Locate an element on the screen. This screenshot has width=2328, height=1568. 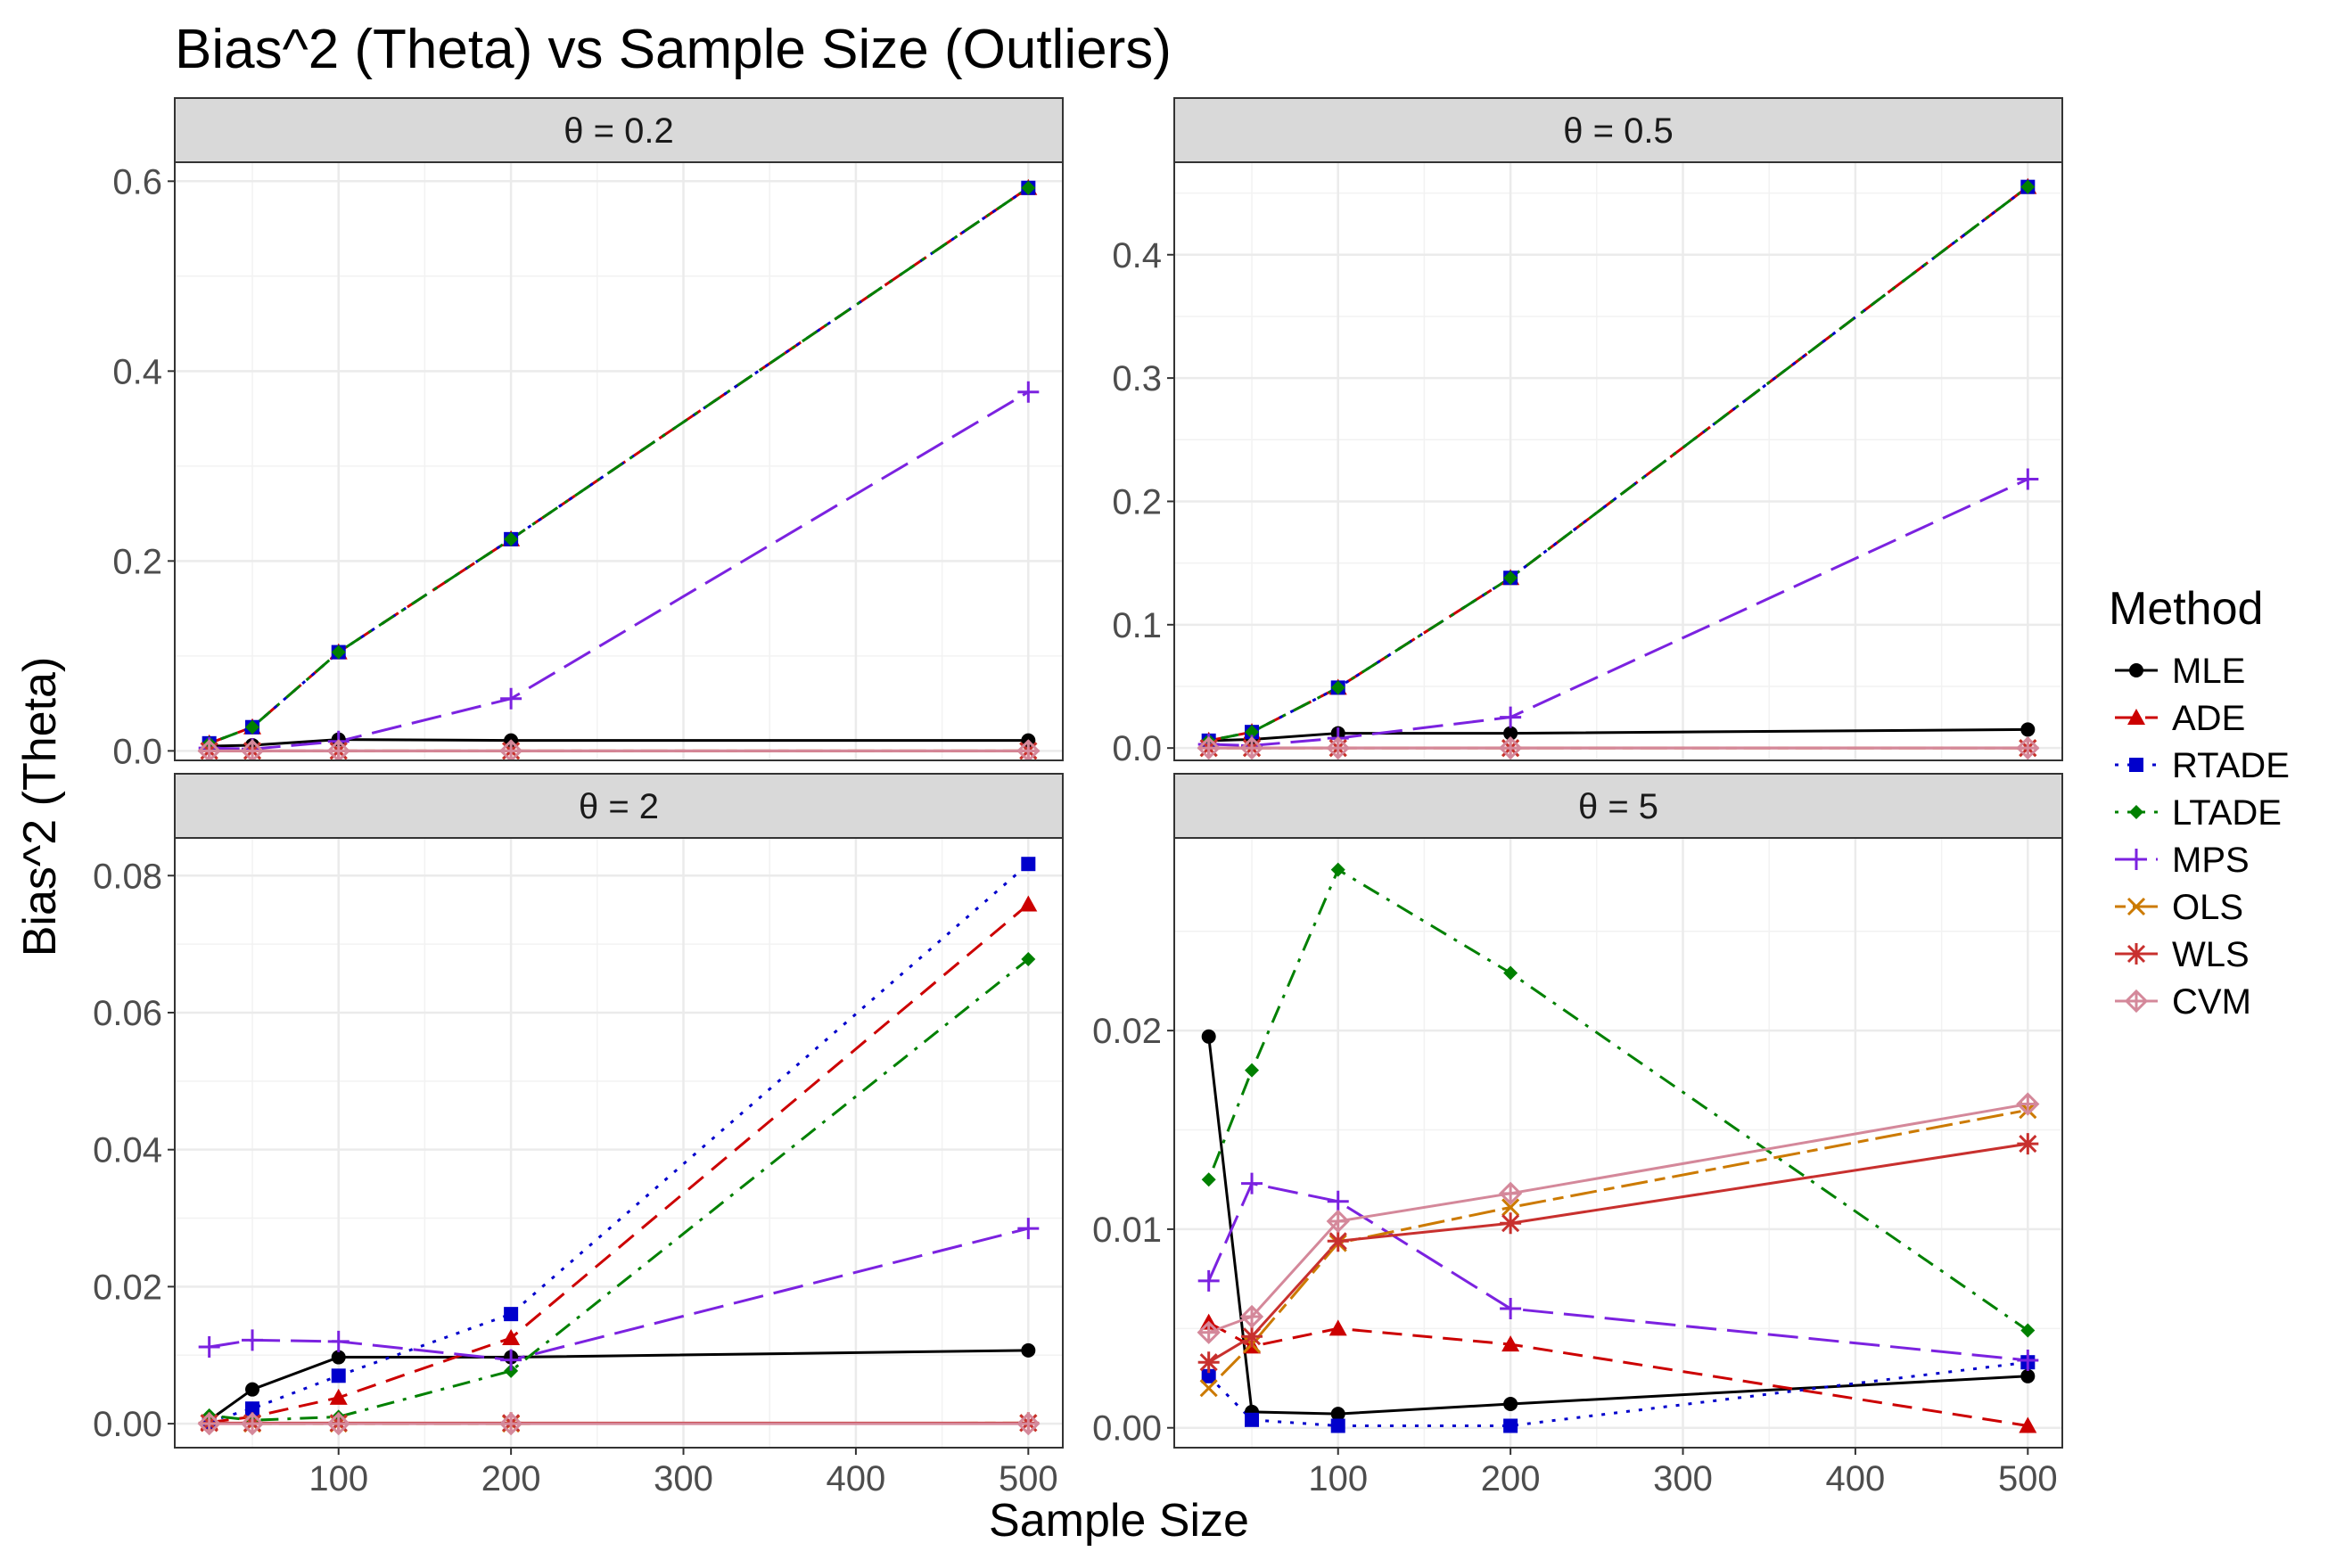
legend-item-wls: WLS is located at coordinates (2182, 955).